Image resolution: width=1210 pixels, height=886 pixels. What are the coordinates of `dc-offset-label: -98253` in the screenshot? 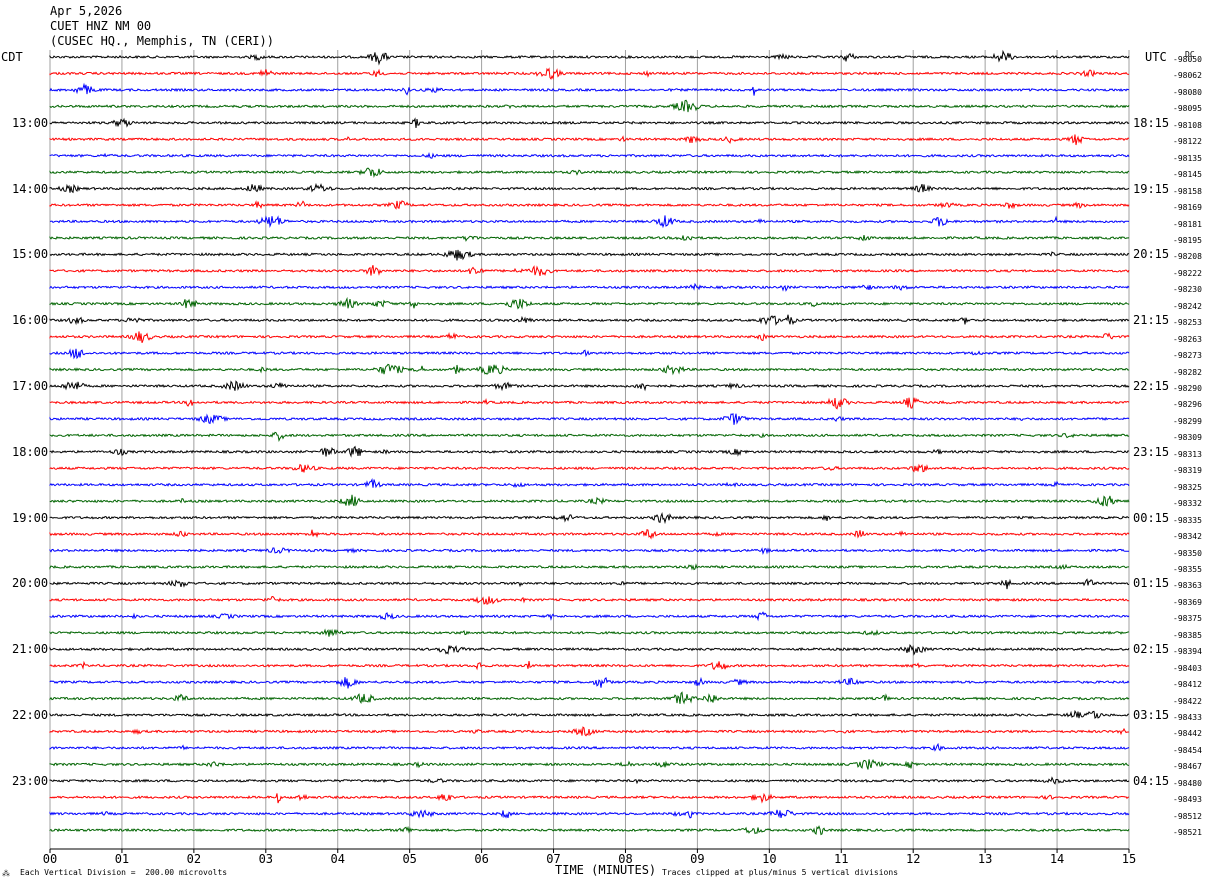 It's located at (1187, 323).